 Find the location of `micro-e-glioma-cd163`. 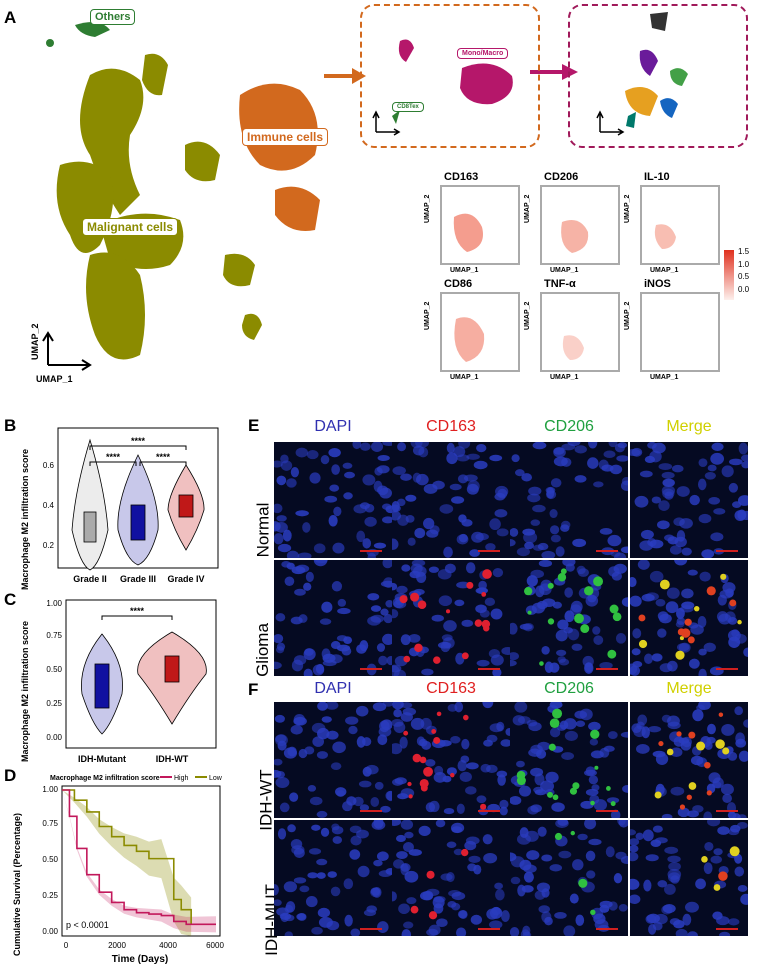

micro-e-glioma-cd163 is located at coordinates (451, 618).